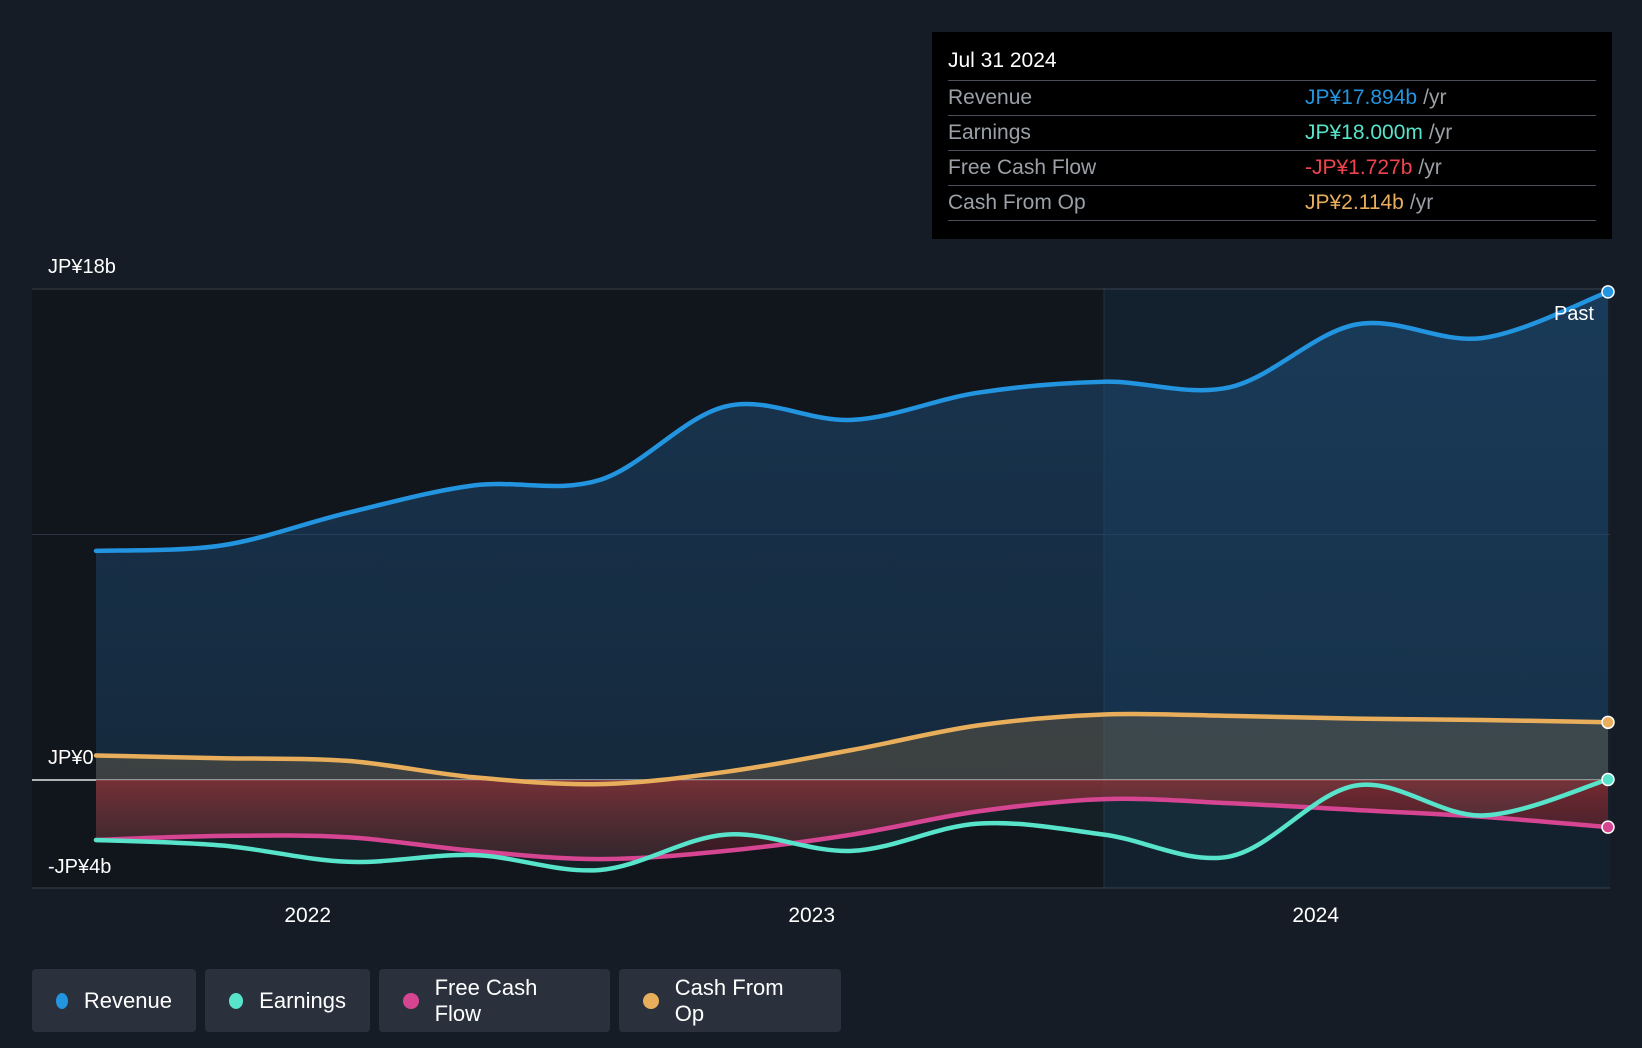 This screenshot has height=1048, width=1642. I want to click on x-tick-label: 2024, so click(1315, 915).